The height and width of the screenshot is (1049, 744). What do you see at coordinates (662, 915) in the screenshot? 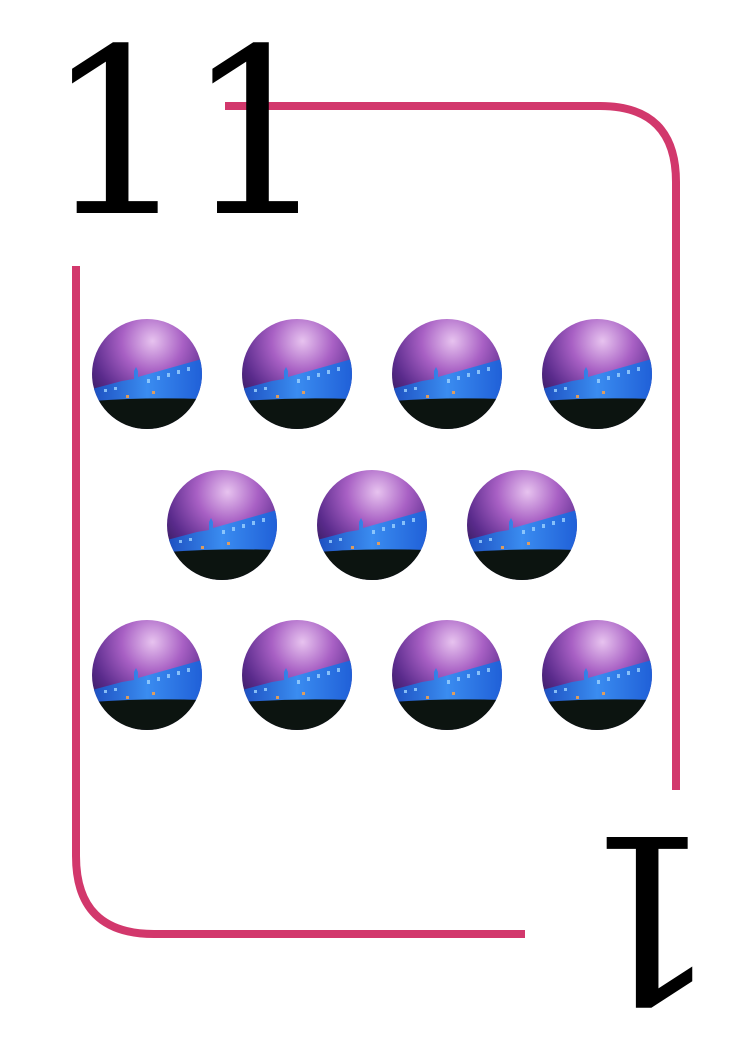
I see `rank-bottom: 11` at bounding box center [662, 915].